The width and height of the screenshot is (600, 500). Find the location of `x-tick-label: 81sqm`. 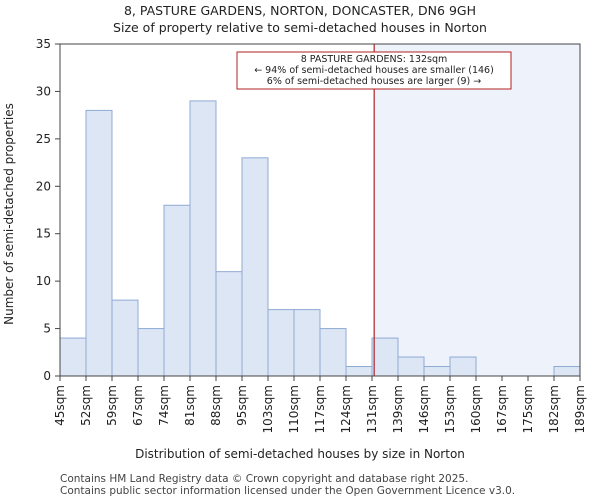

x-tick-label: 81sqm is located at coordinates (190, 405).